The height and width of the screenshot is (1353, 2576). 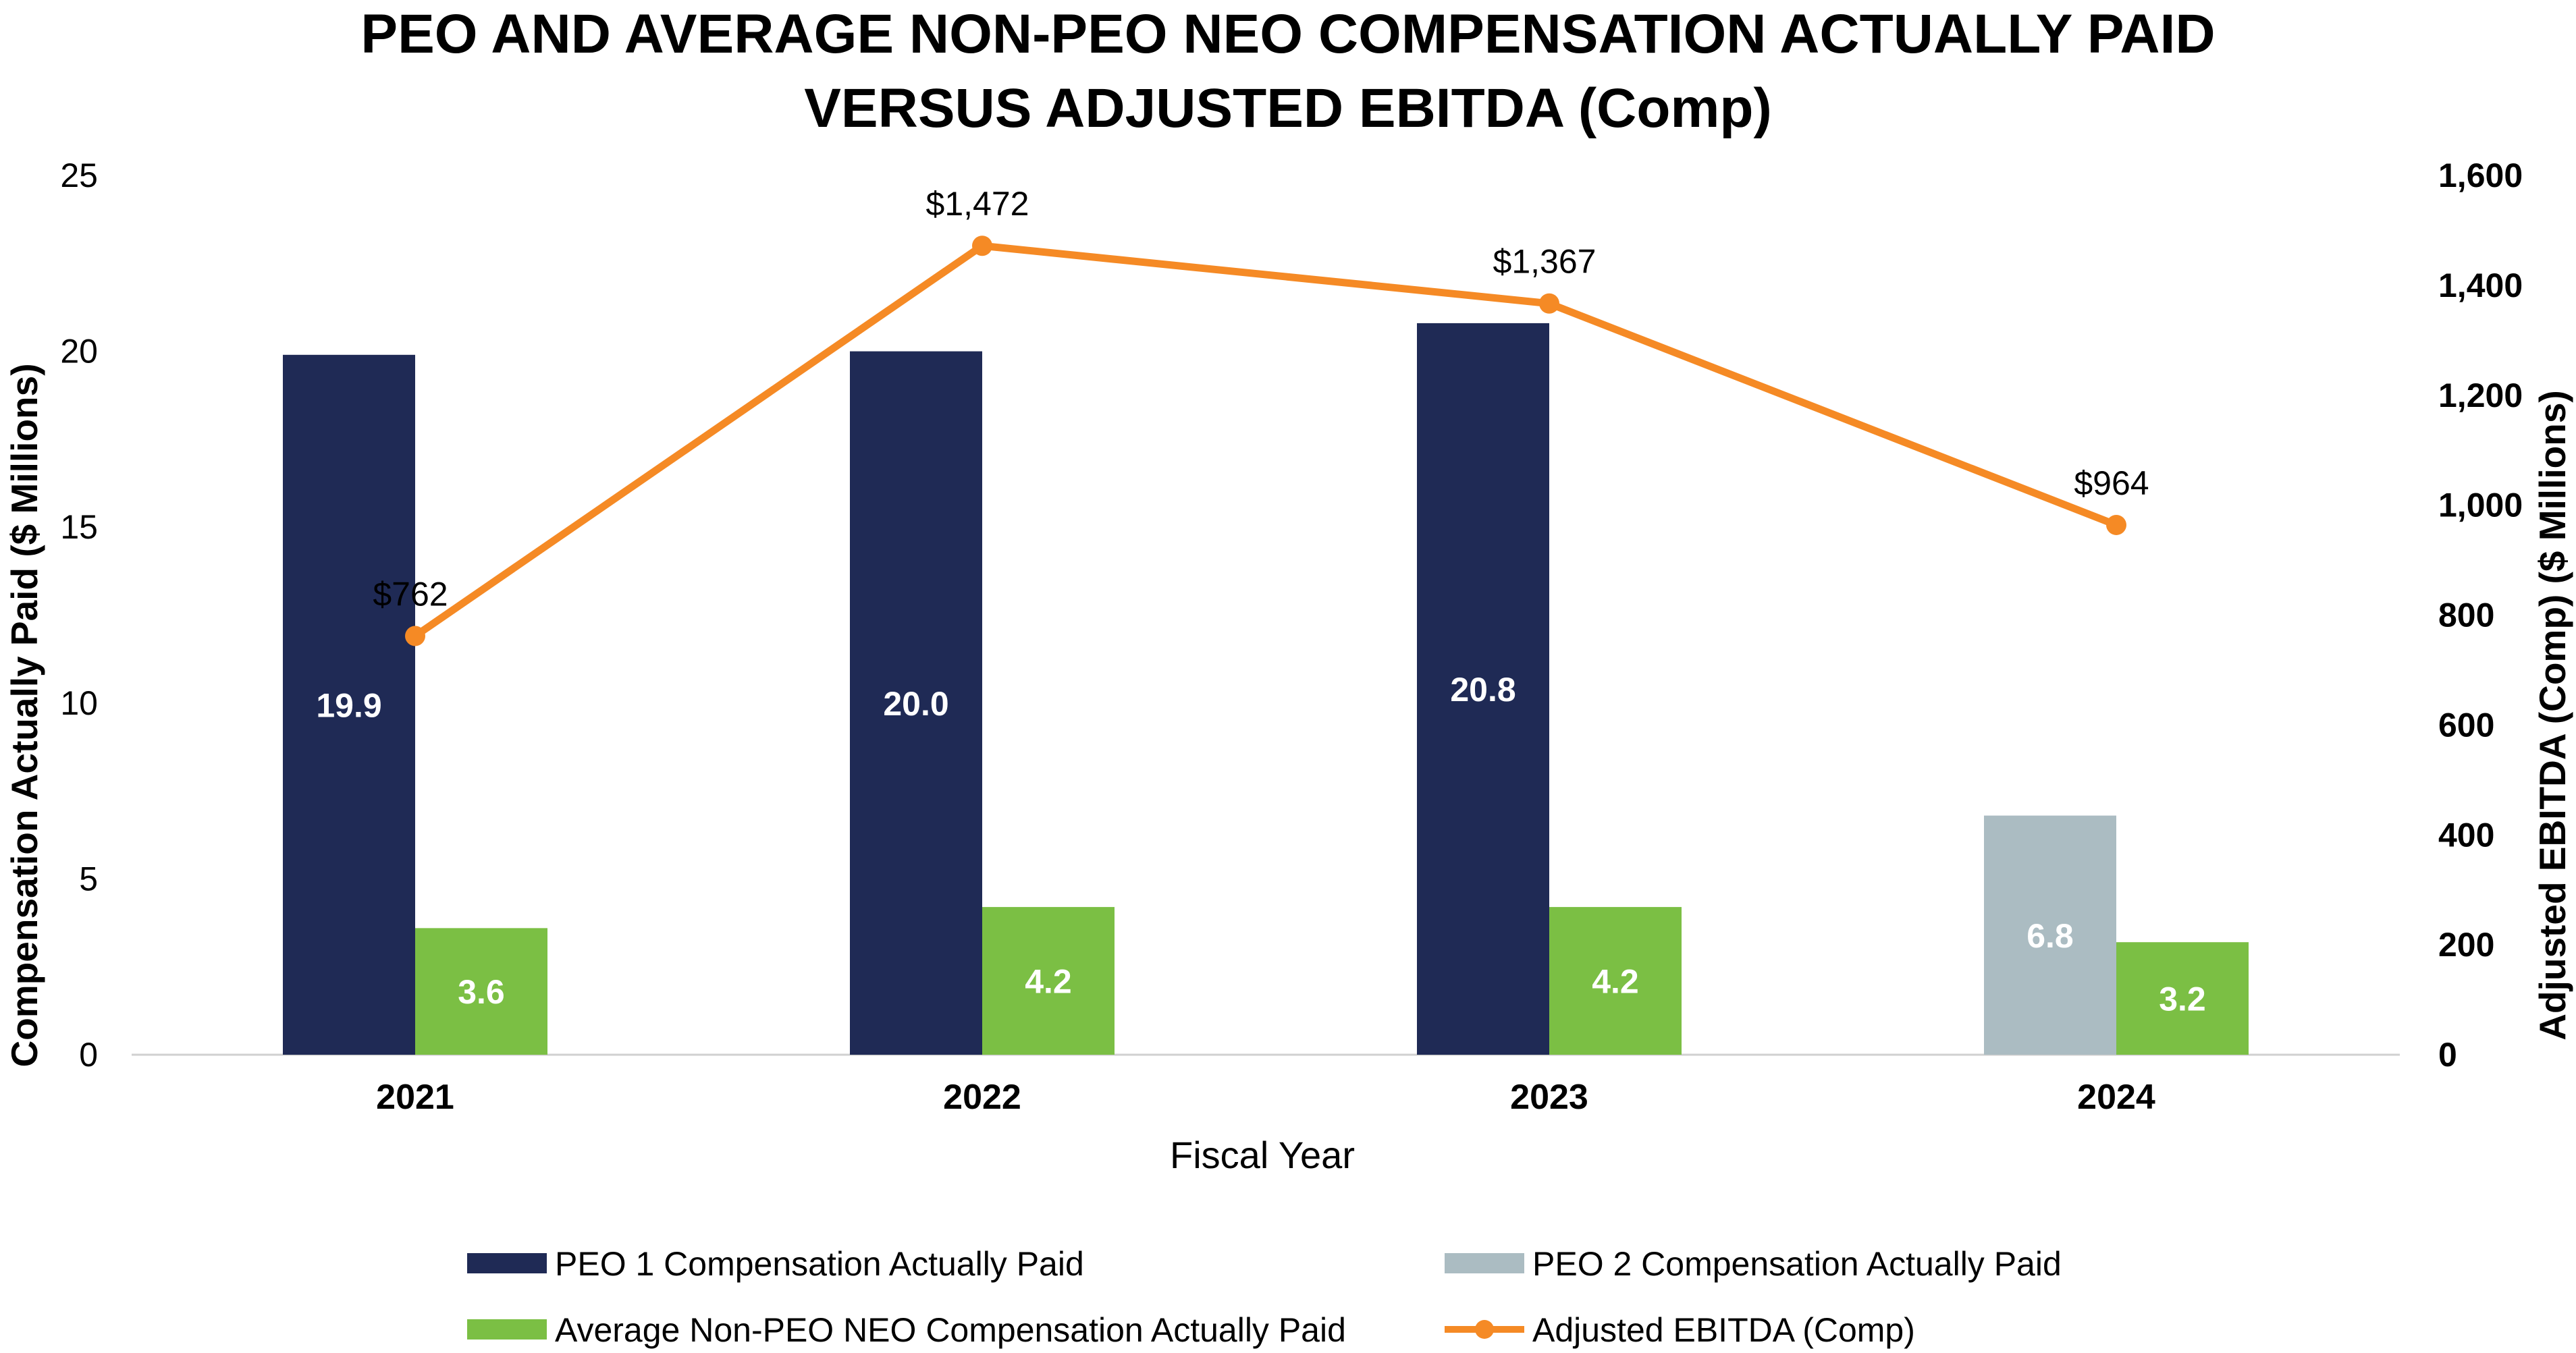 What do you see at coordinates (2466, 945) in the screenshot?
I see `y2-tick-label: 200` at bounding box center [2466, 945].